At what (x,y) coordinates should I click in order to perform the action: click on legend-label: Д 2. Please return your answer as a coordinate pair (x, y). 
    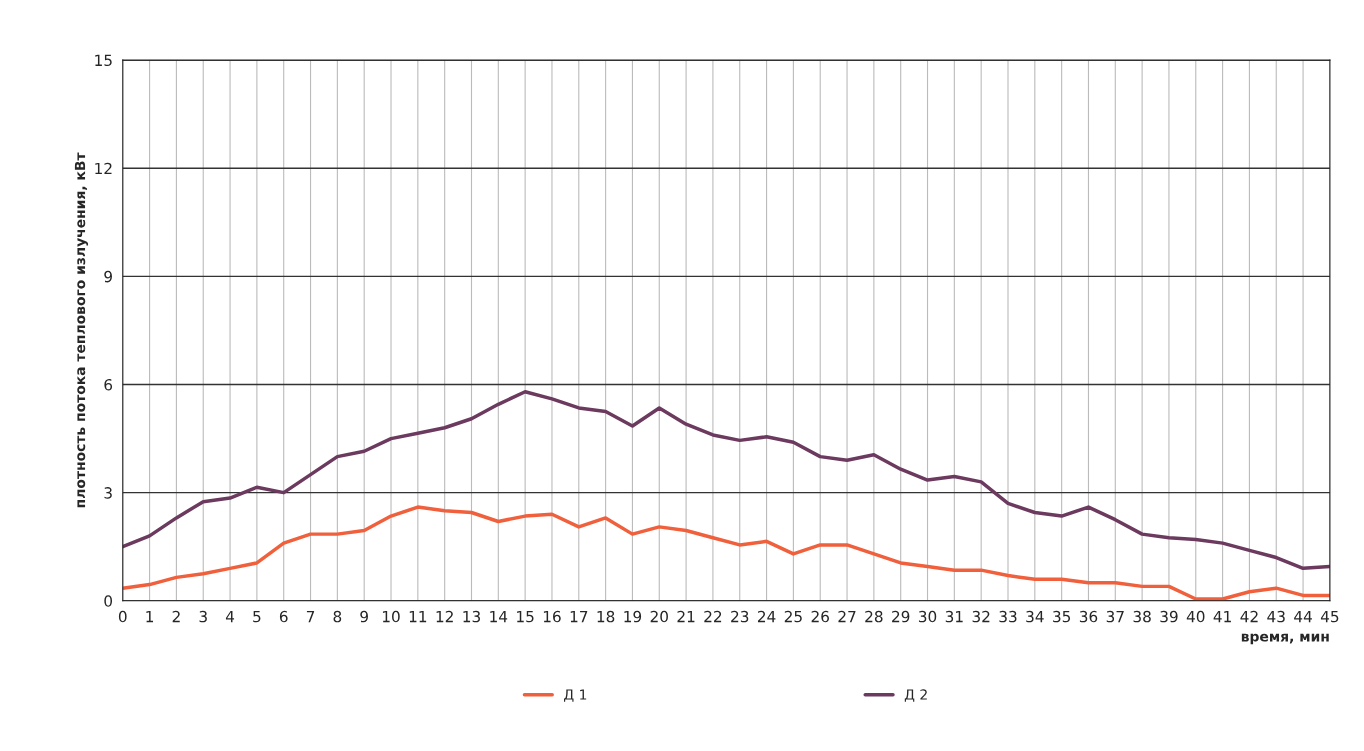
    Looking at the image, I should click on (915, 695).